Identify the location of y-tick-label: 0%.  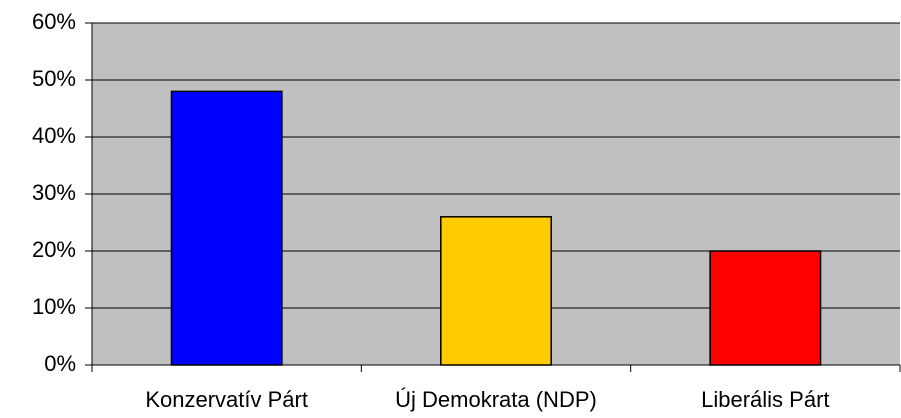
(60, 363).